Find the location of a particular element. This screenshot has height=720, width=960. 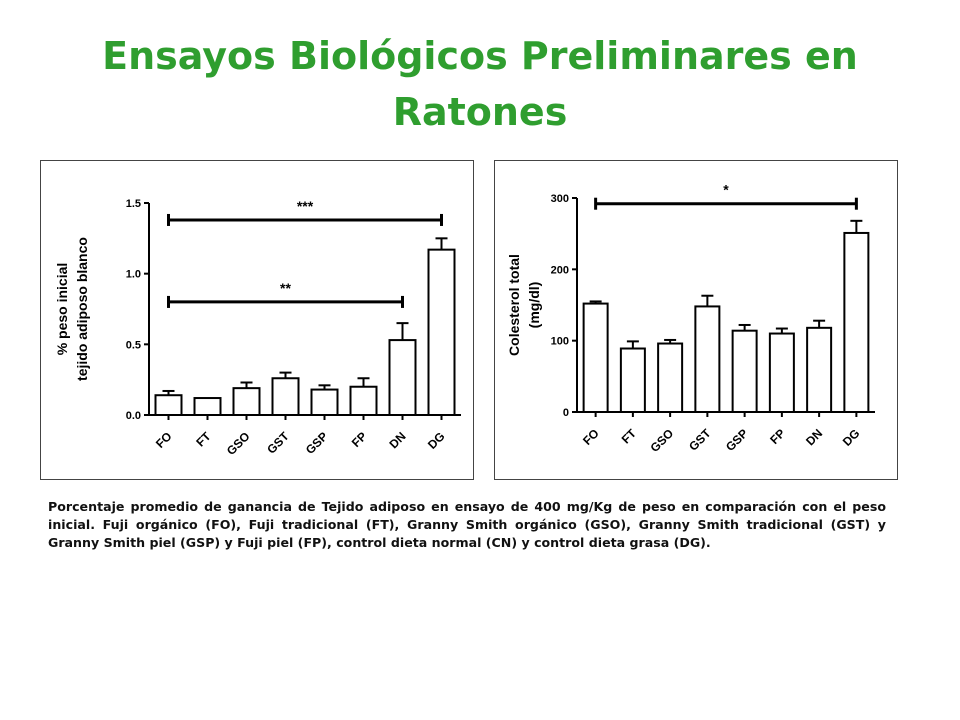

chart1-x-tick-label: DN is located at coordinates (397, 440).